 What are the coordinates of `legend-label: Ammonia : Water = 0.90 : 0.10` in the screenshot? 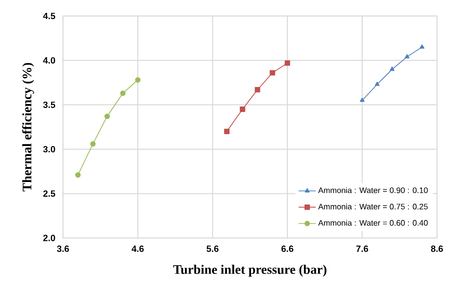 It's located at (373, 190).